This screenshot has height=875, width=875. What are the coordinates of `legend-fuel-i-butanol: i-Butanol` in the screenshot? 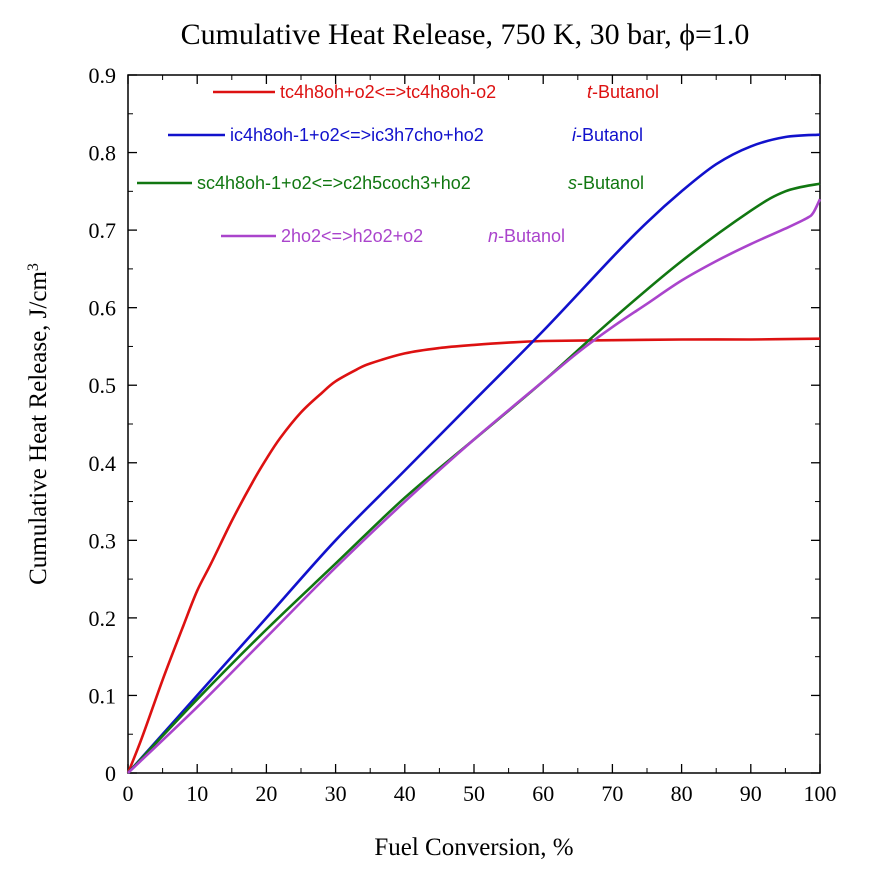 It's located at (607, 135).